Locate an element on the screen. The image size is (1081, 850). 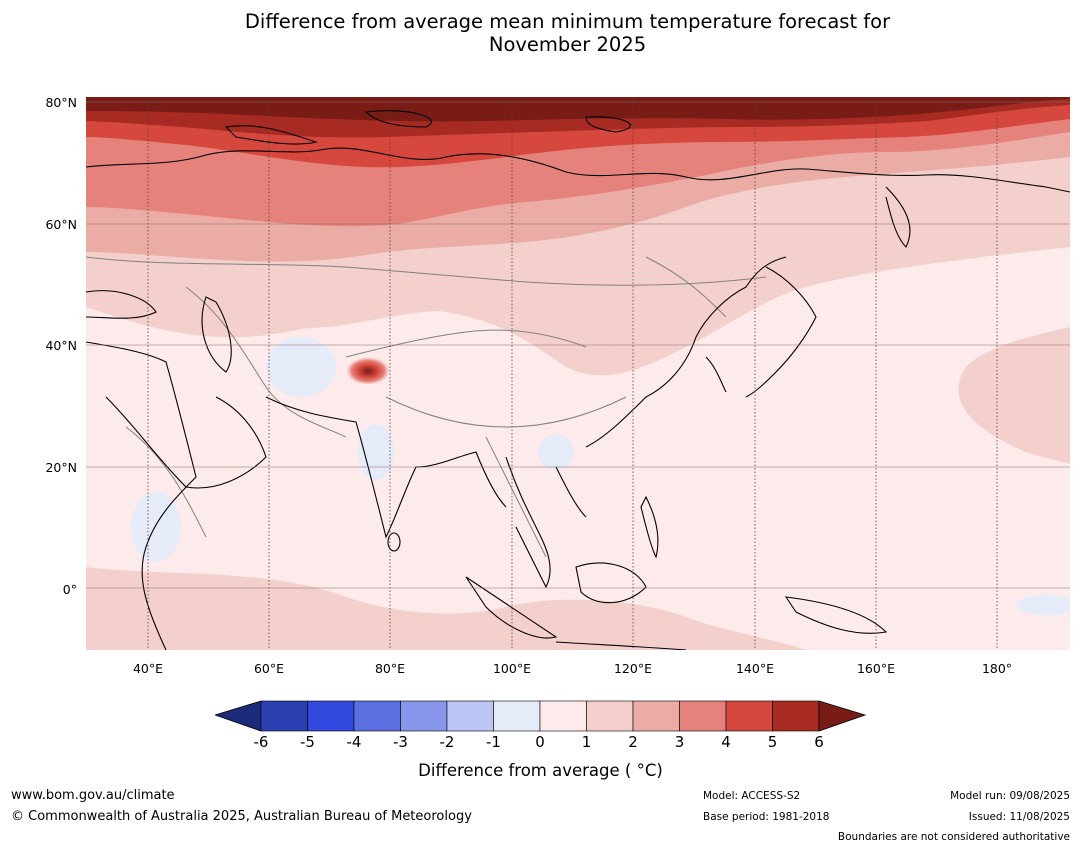
colorbar-tick-label: 2 is located at coordinates (633, 742).